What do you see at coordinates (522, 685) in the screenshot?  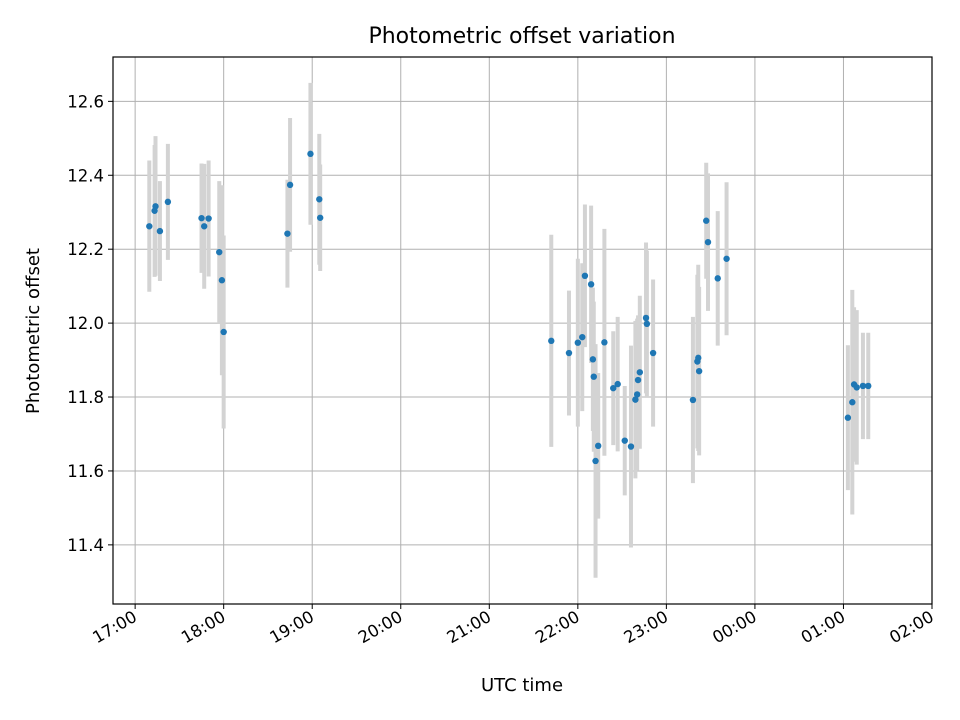 I see `x-axis-label: UTC time` at bounding box center [522, 685].